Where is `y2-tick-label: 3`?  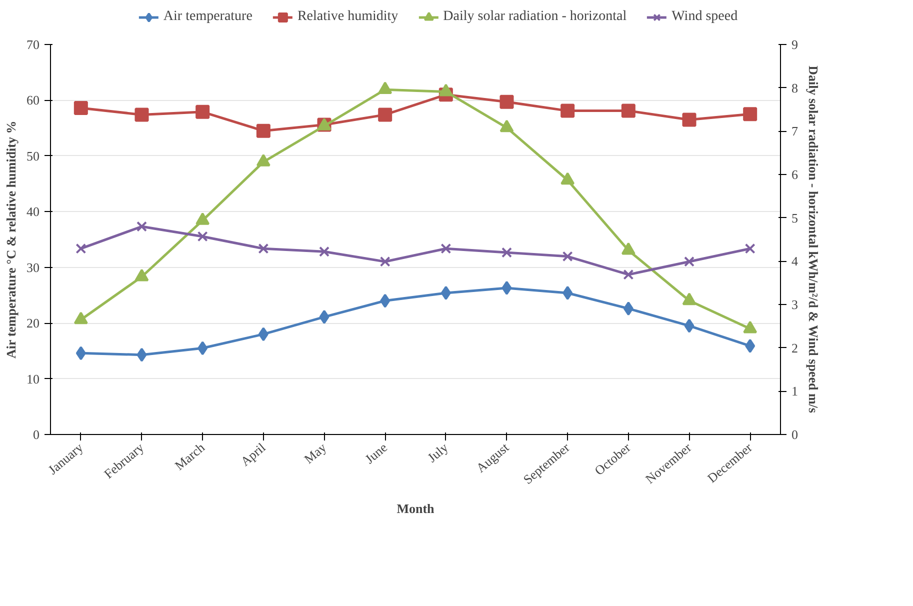 y2-tick-label: 3 is located at coordinates (795, 304).